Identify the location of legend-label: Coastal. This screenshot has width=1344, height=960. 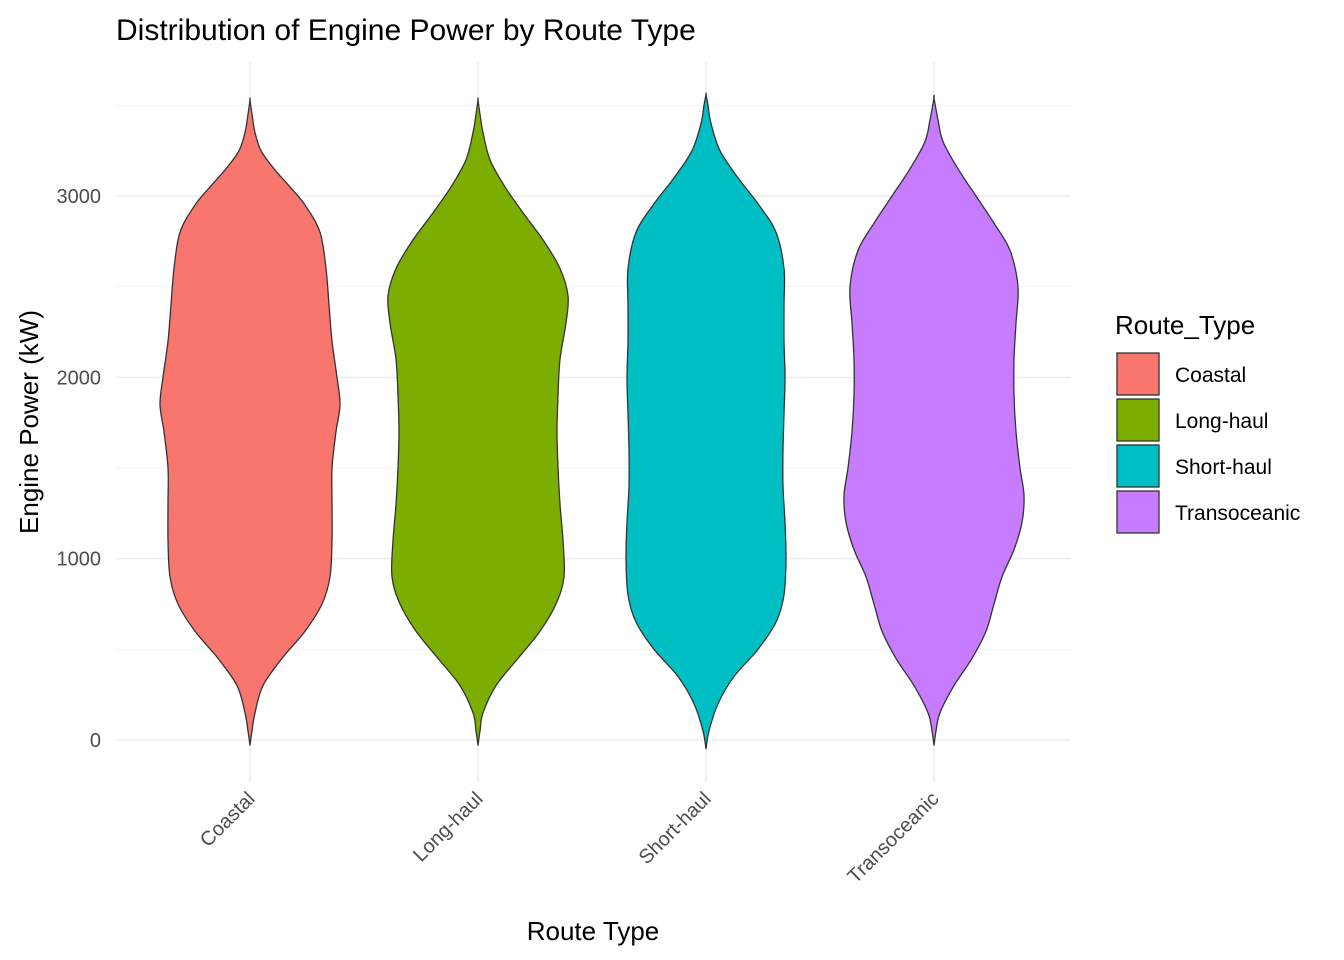
(1210, 375).